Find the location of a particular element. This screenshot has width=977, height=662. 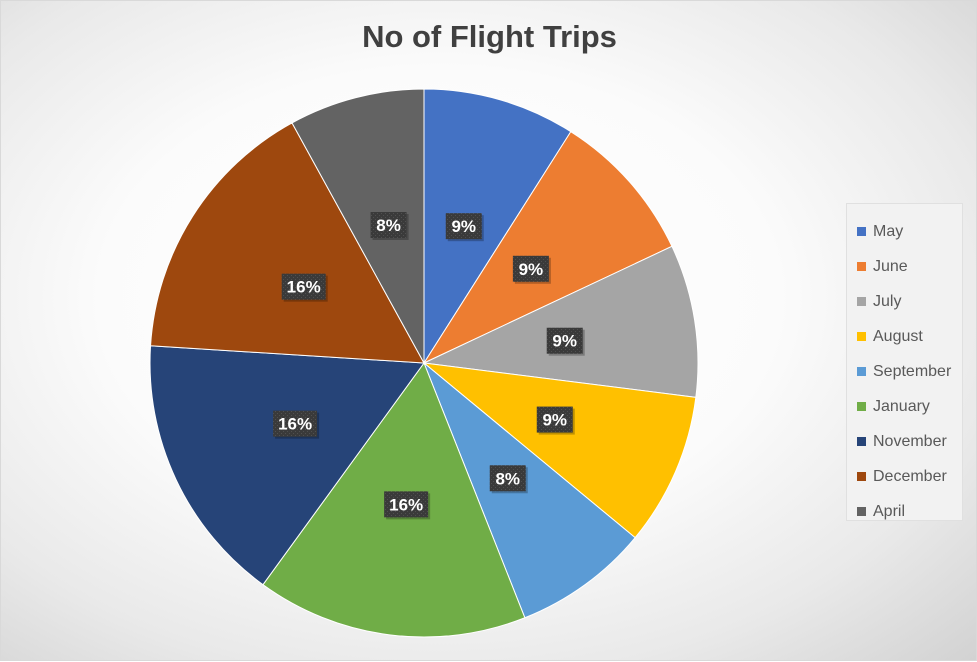

legend-label: December is located at coordinates (910, 476).